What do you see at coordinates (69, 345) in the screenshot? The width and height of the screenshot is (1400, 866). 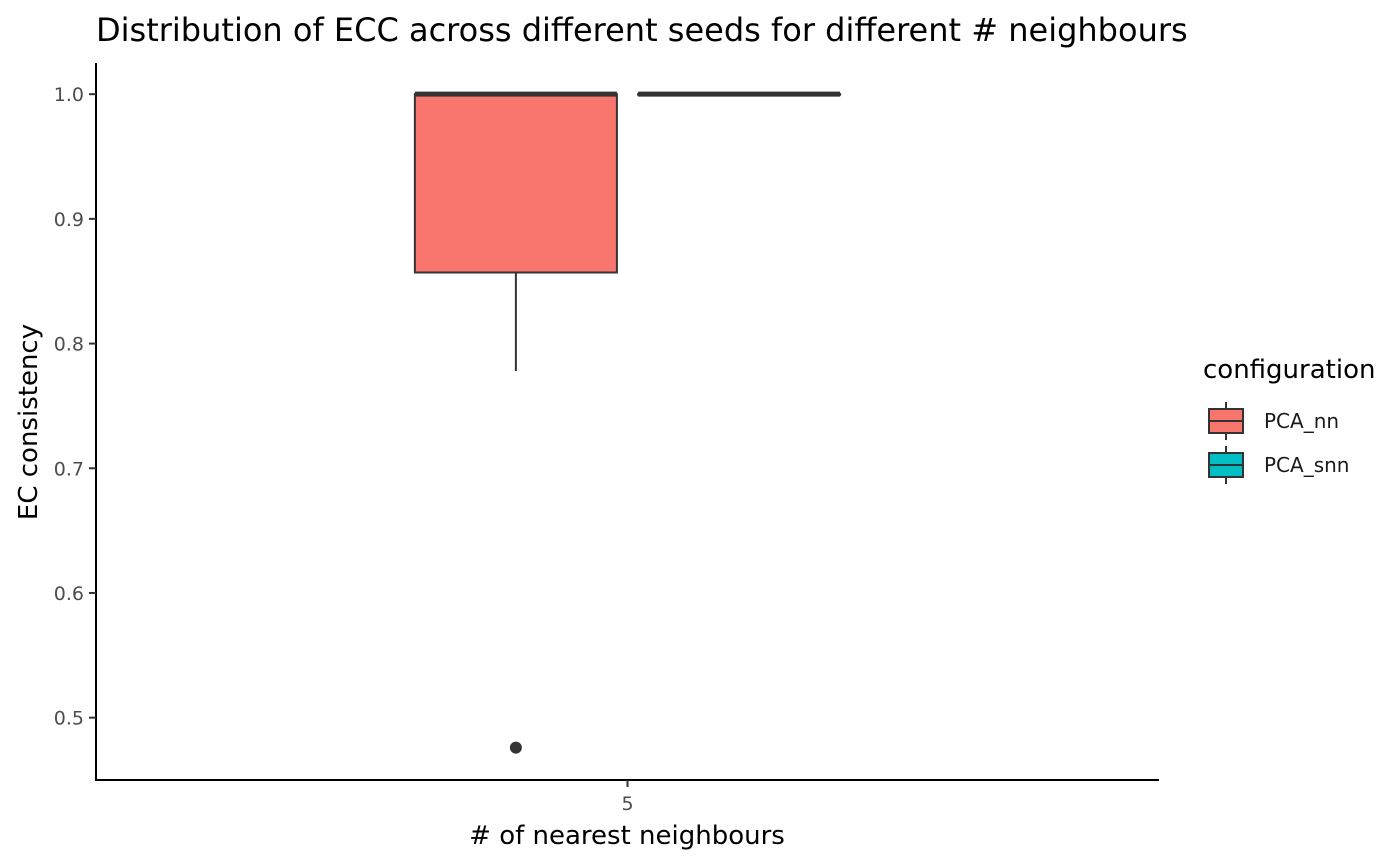 I see `y-tick-label: 0.8` at bounding box center [69, 345].